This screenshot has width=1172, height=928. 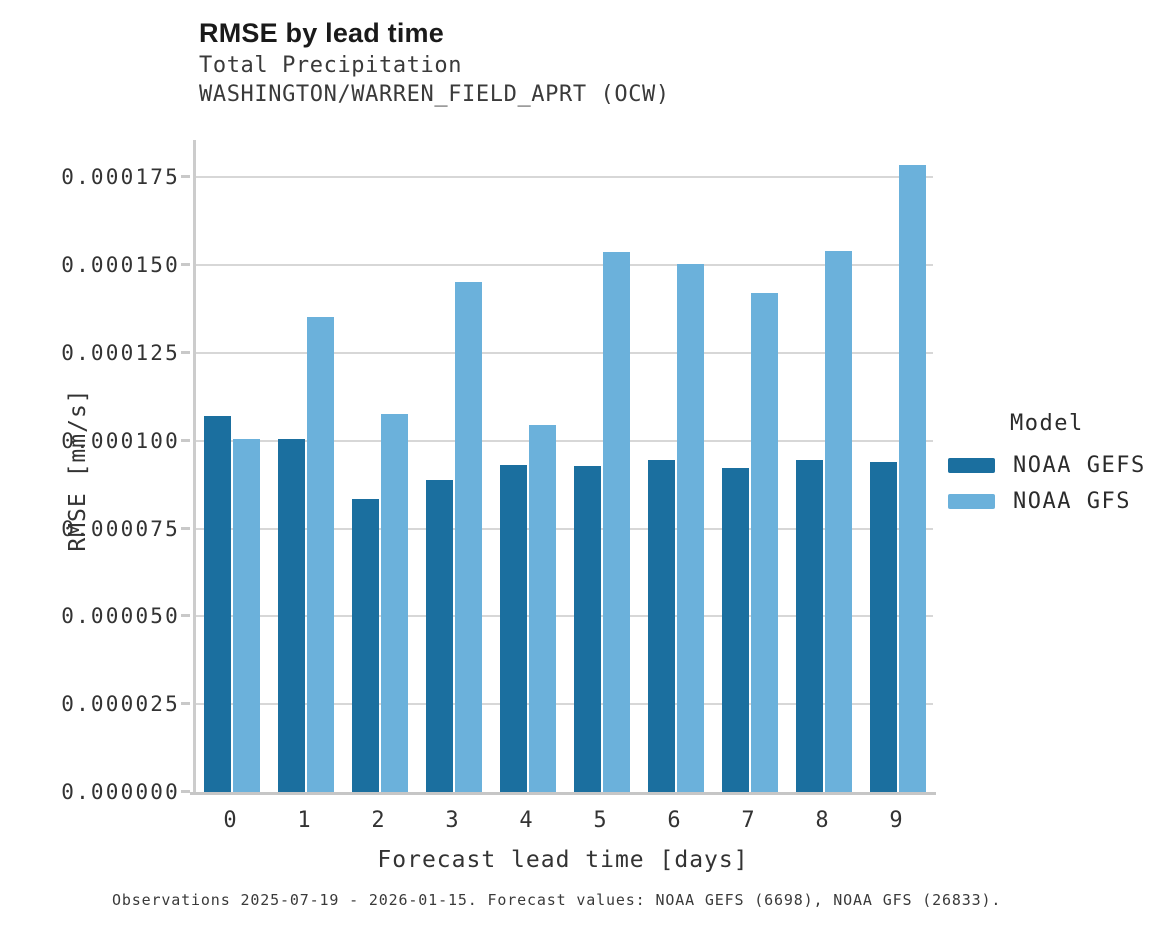 I want to click on chart-subtitle-station: WASHINGTON/WARREN_FIELD_APRT (OCW), so click(x=434, y=94).